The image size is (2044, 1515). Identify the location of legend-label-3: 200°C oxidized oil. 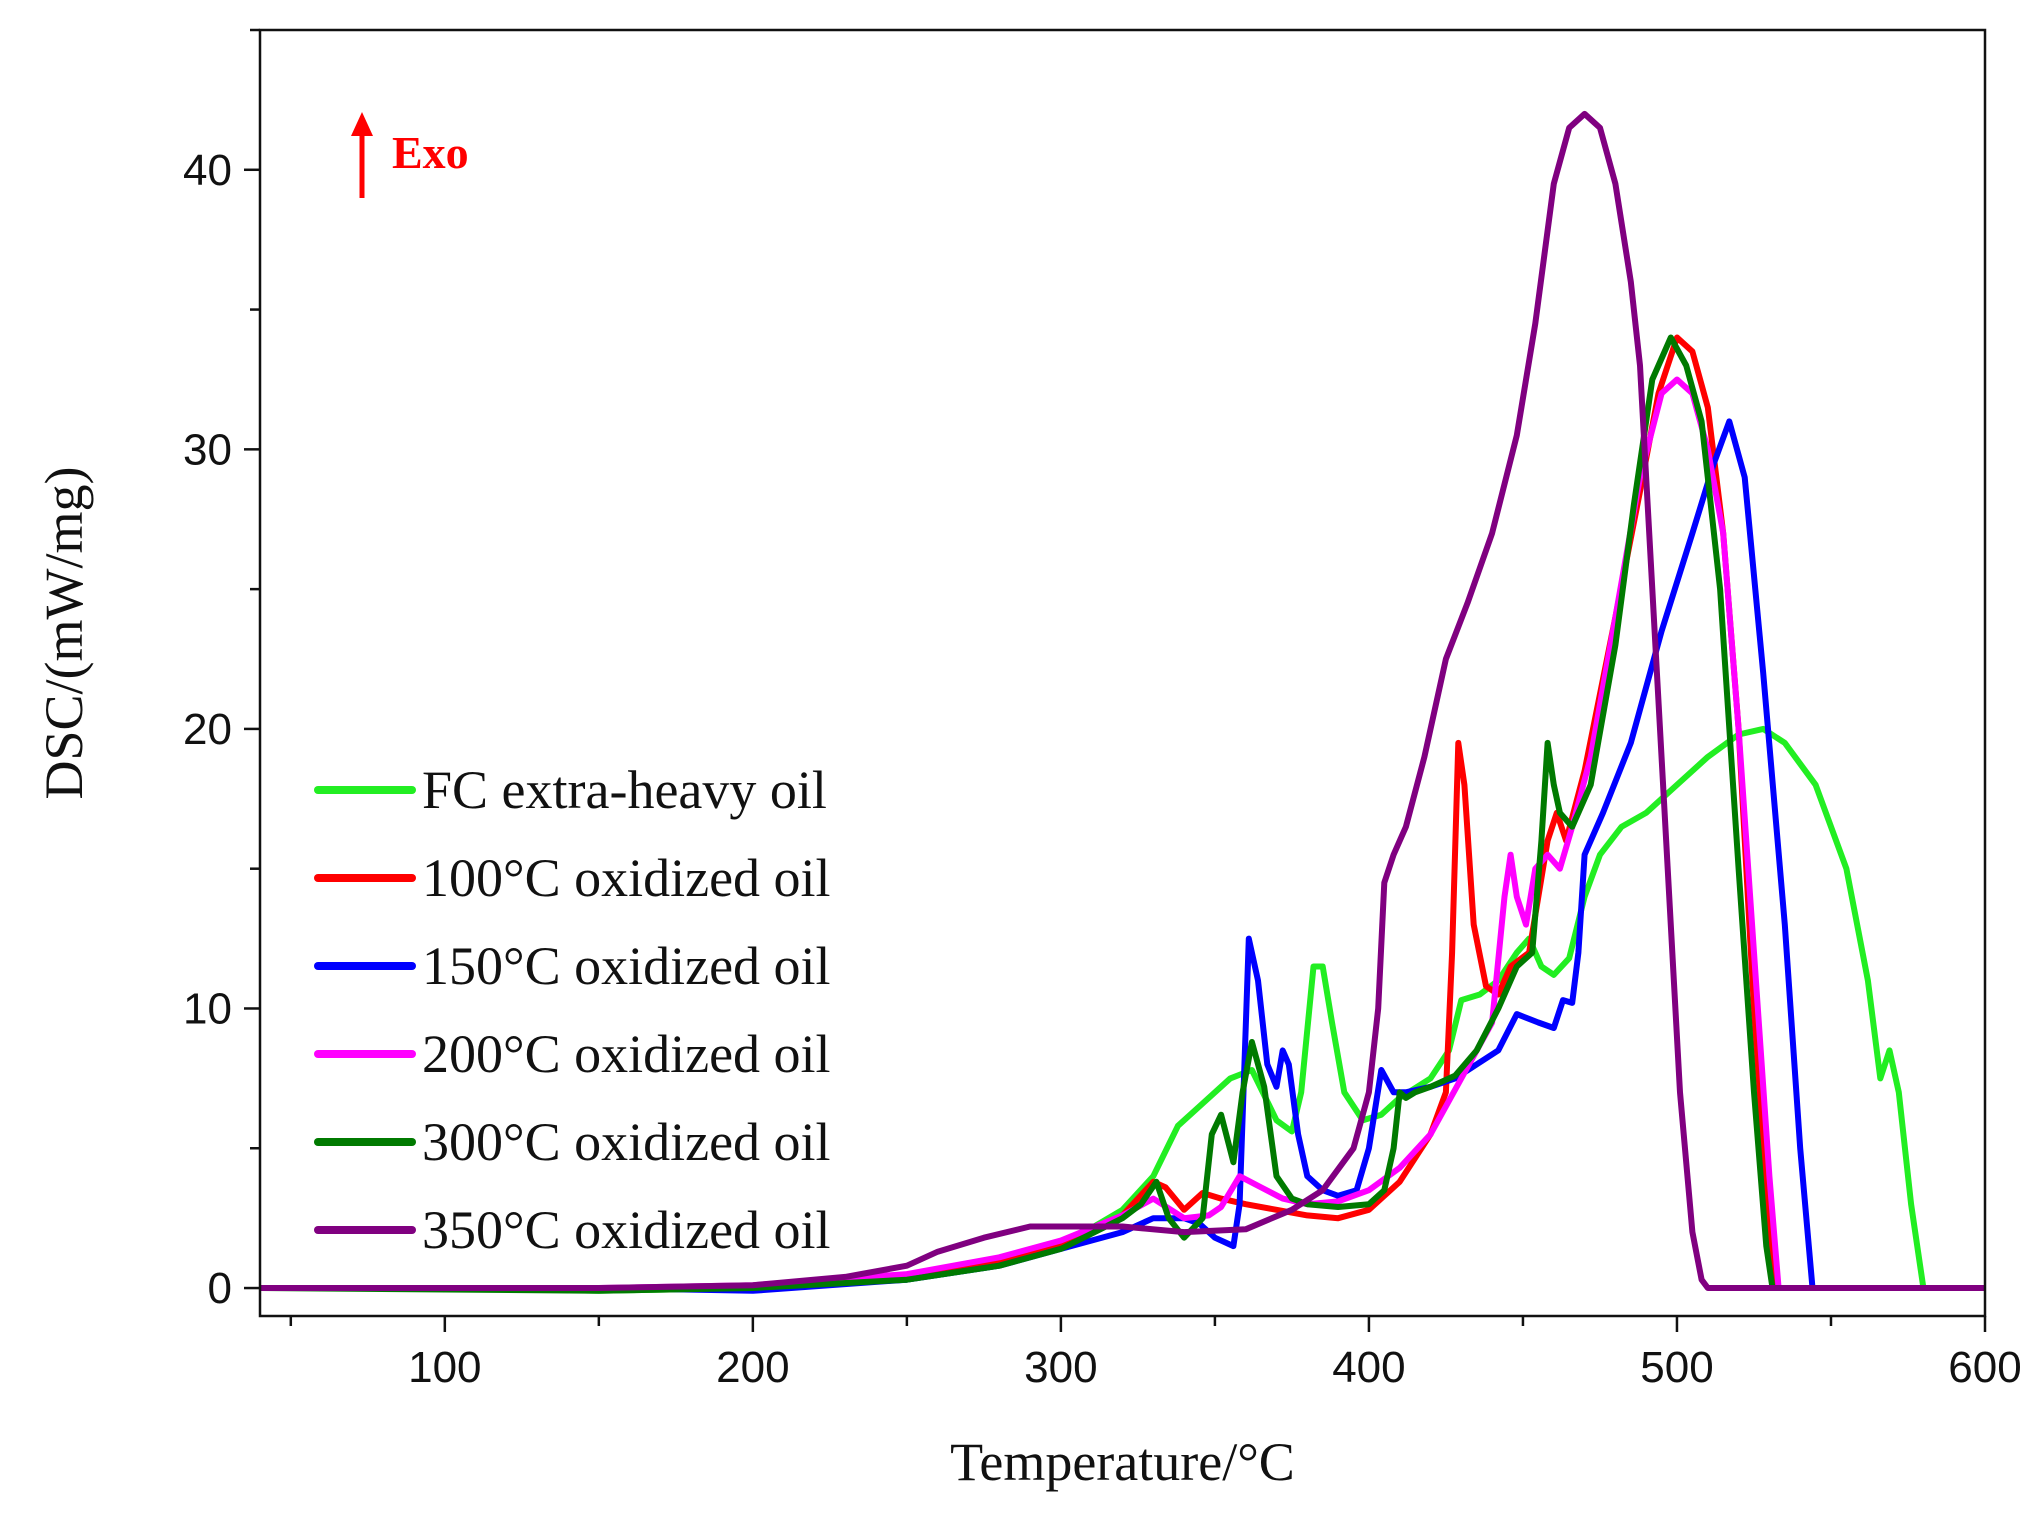
(626, 1054).